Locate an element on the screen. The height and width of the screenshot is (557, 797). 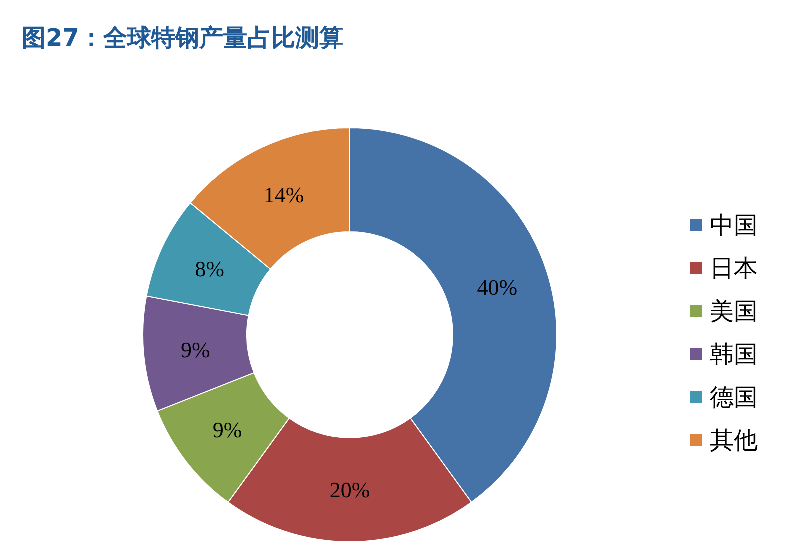
data-label: 8% is located at coordinates (209, 269).